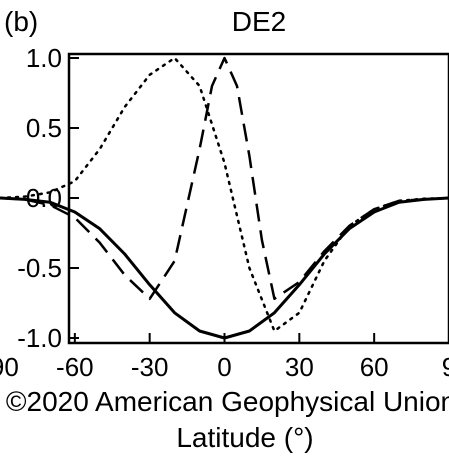 This screenshot has width=449, height=462. I want to click on x-tick-labels: -90 -60 -30 0 30 60 9, so click(224, 357).